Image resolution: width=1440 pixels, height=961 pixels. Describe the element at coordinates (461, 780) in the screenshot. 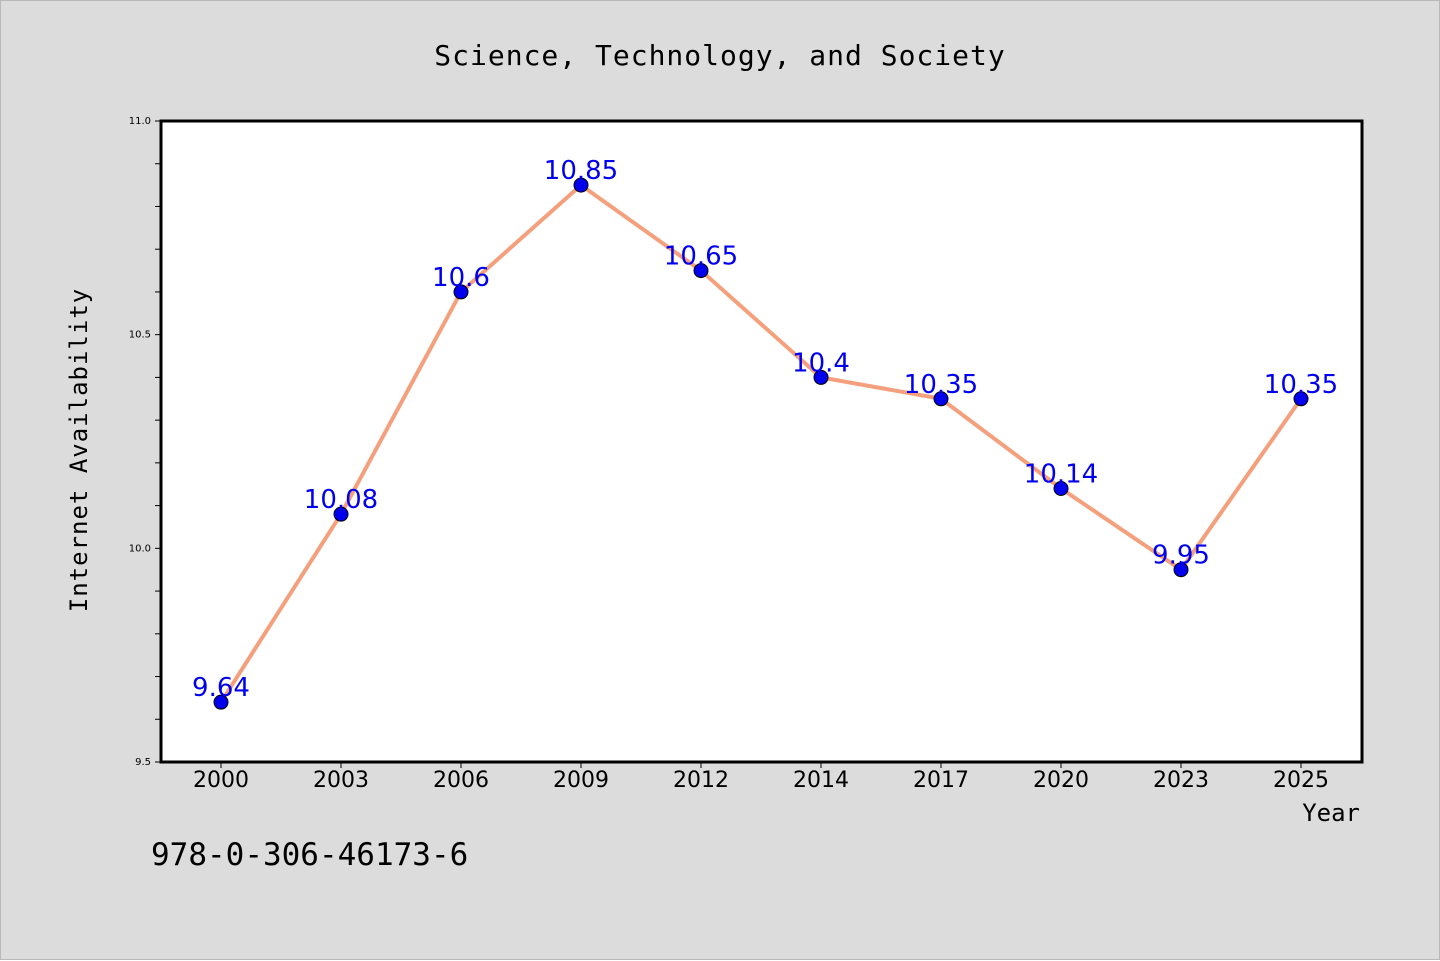

I see `x-tick-label: 2006` at that location.